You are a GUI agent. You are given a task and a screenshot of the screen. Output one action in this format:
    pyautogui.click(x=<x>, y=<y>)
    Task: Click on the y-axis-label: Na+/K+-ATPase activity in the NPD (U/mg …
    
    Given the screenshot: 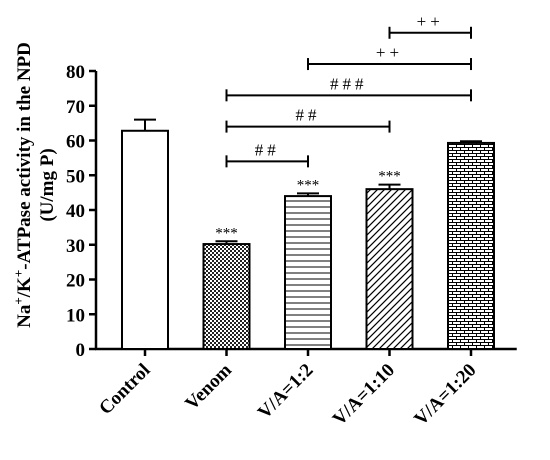 What is the action you would take?
    pyautogui.click(x=35, y=185)
    